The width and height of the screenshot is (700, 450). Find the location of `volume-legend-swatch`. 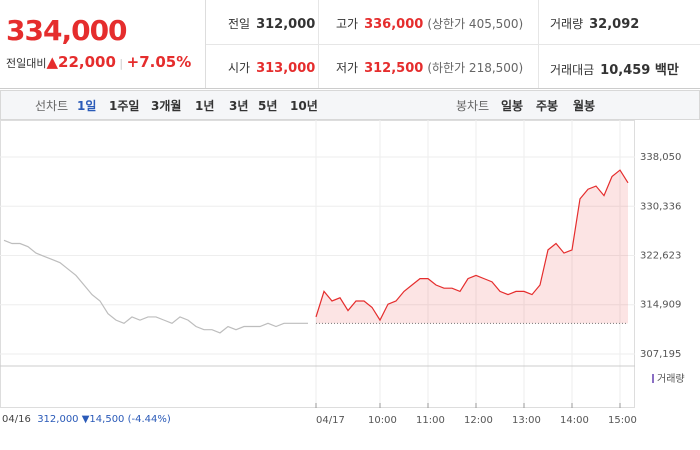

volume-legend-swatch is located at coordinates (653, 378).